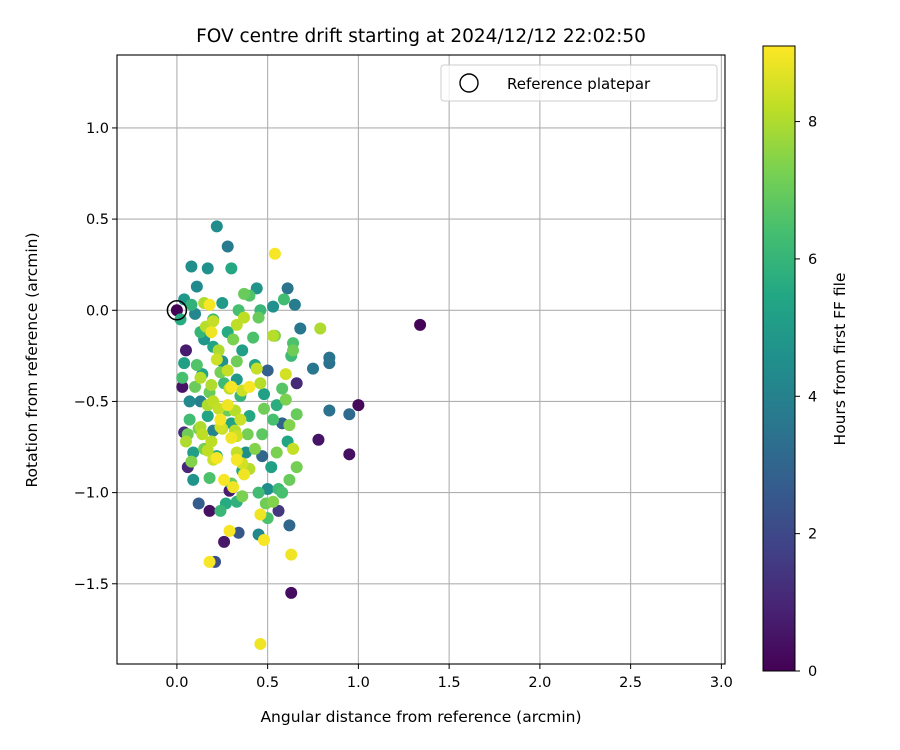  What do you see at coordinates (176, 683) in the screenshot?
I see `x-tick-label: 0.0` at bounding box center [176, 683].